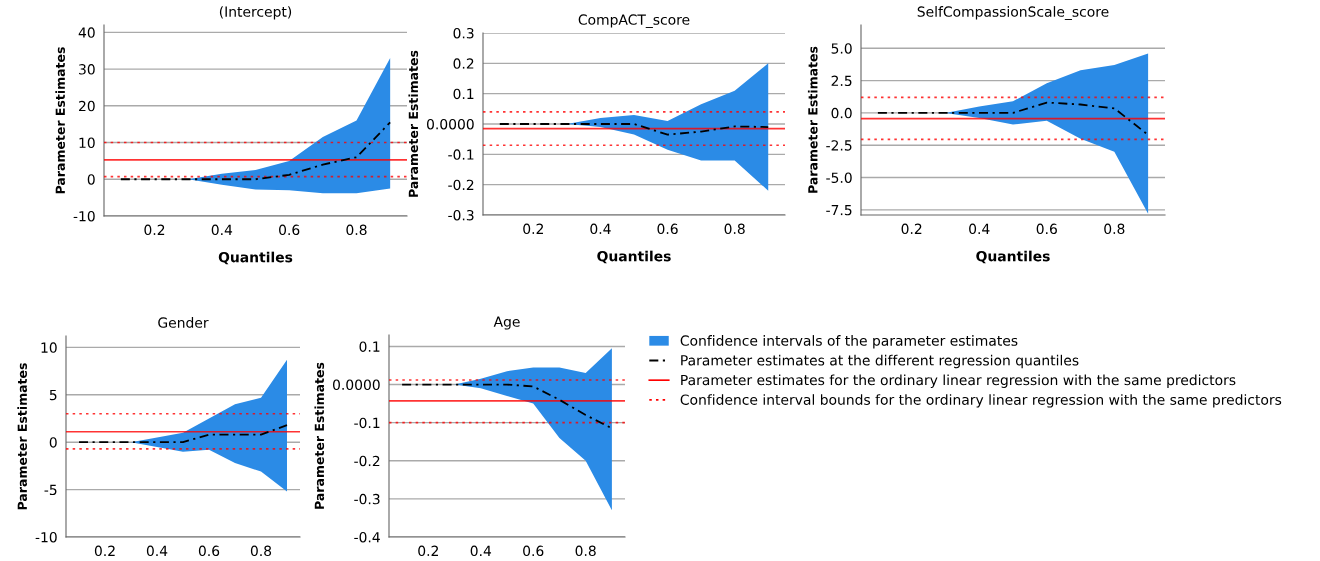 The width and height of the screenshot is (1320, 561). I want to click on y-tick-label: -7.5, so click(839, 210).